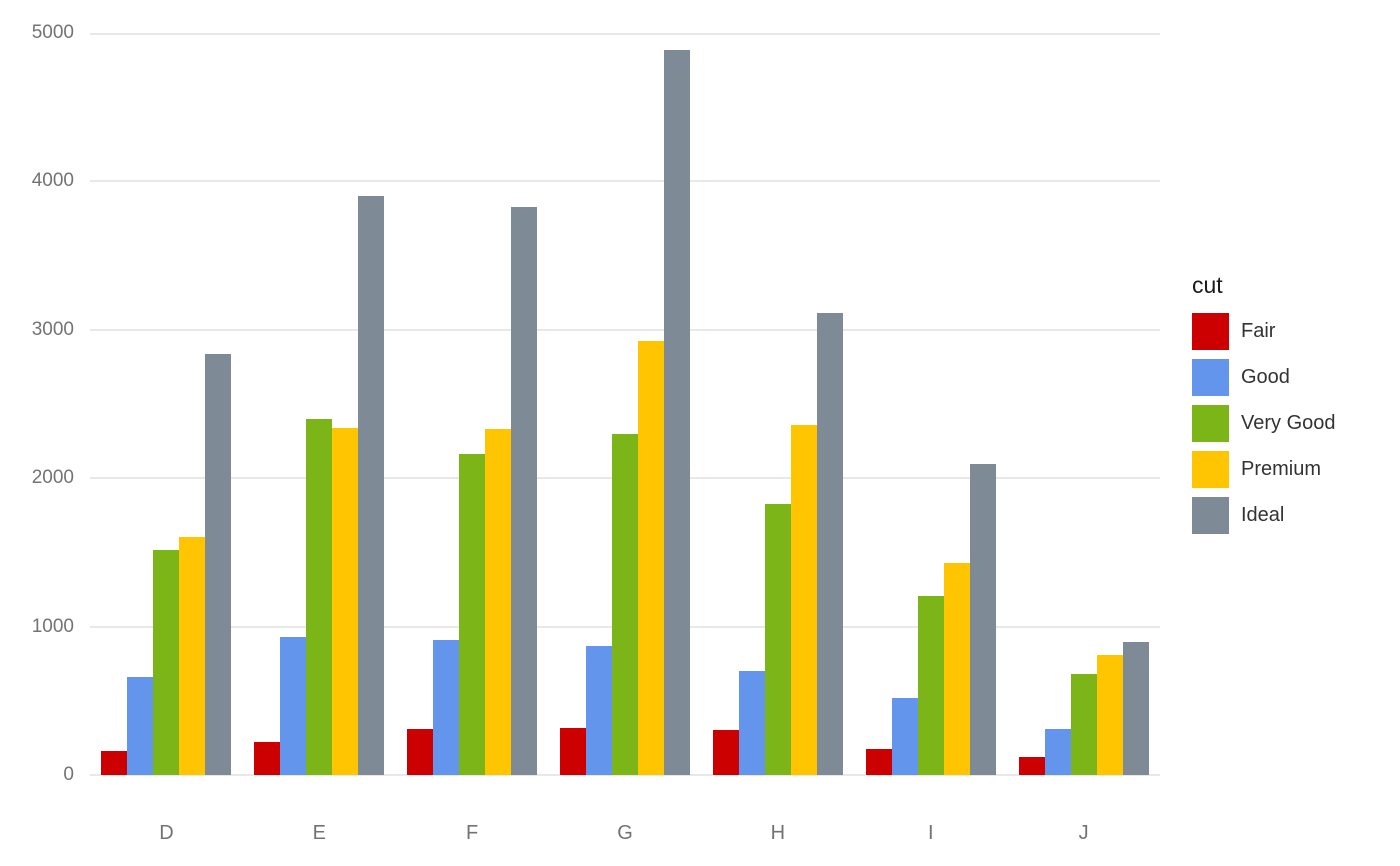 This screenshot has height=866, width=1400. What do you see at coordinates (982, 619) in the screenshot?
I see `bar-i-ideal` at bounding box center [982, 619].